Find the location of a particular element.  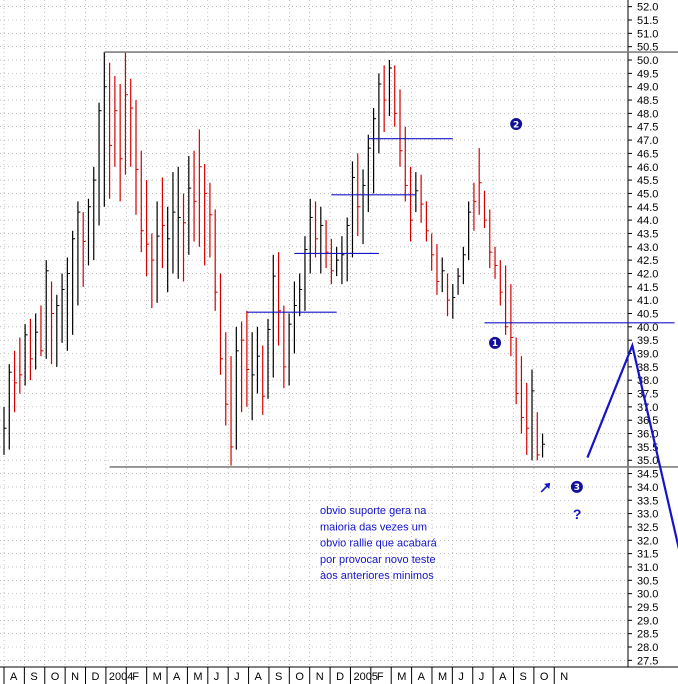

y-tick-label: 39.0 is located at coordinates (647, 355).